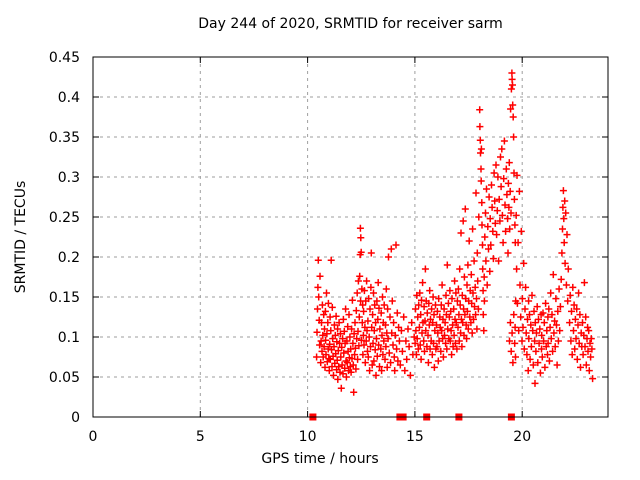 The image size is (640, 480). What do you see at coordinates (64, 378) in the screenshot?
I see `y-tick-label: 0.05` at bounding box center [64, 378].